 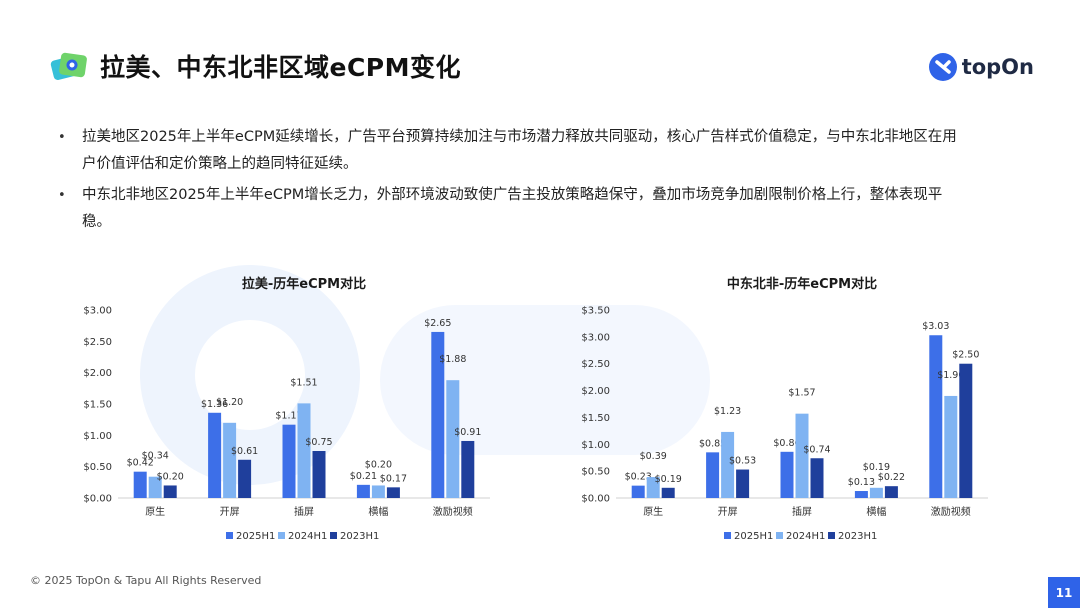 I want to click on data-label: $1.20, so click(x=229, y=402).